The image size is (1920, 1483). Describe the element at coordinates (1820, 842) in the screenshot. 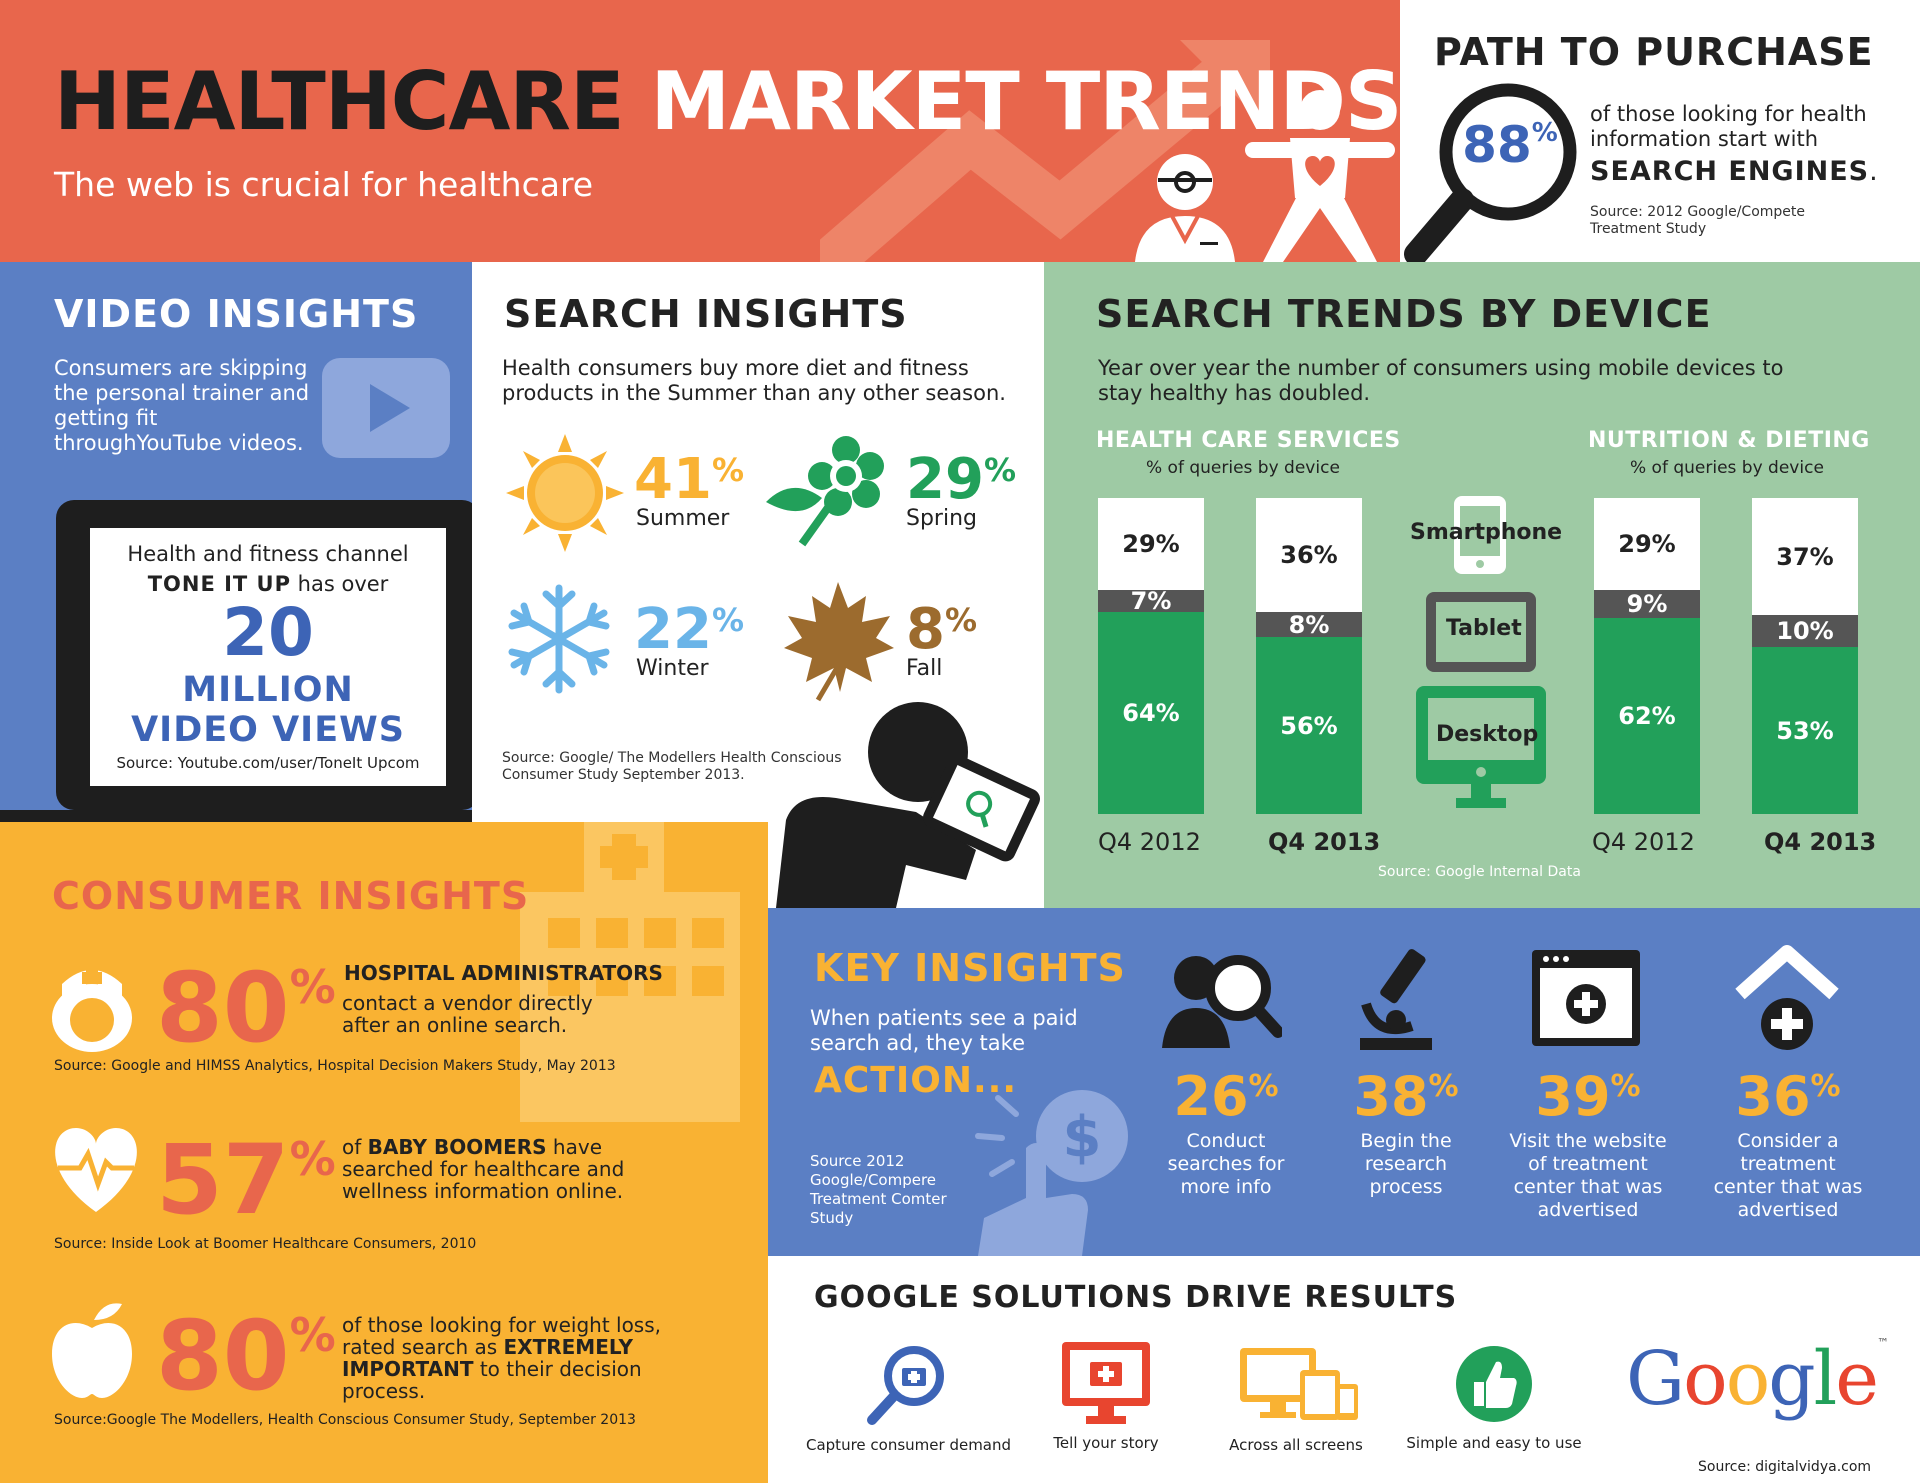

I see `chart-2-x-label-1: Q4 2013` at that location.